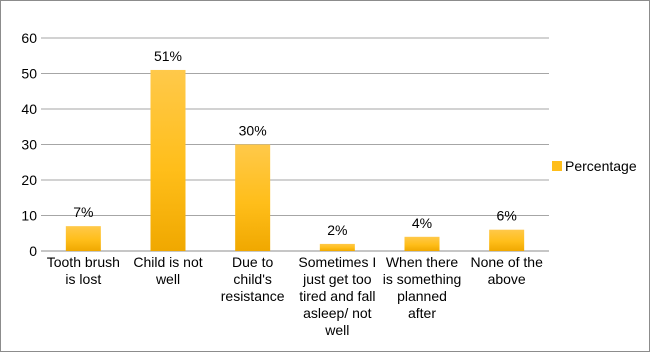  I want to click on y-tick-label: 20, so click(29, 180).